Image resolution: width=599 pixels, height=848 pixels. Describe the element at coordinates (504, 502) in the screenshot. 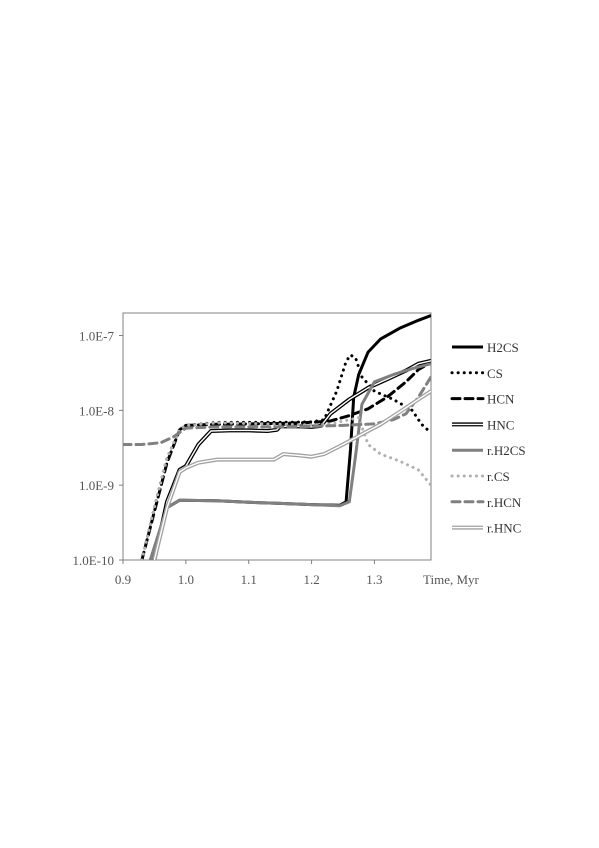

I see `legend-r-hcn-label: r.HCN` at that location.